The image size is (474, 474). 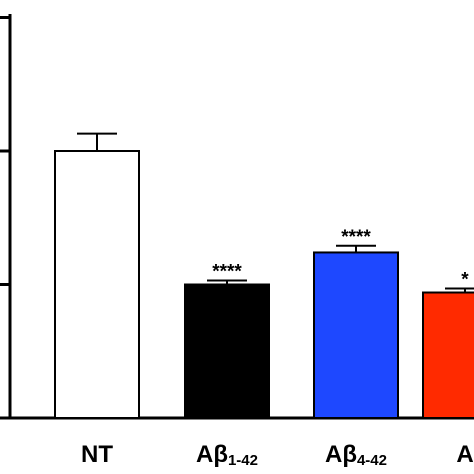 What do you see at coordinates (465, 280) in the screenshot?
I see `significance-label-3: *` at bounding box center [465, 280].